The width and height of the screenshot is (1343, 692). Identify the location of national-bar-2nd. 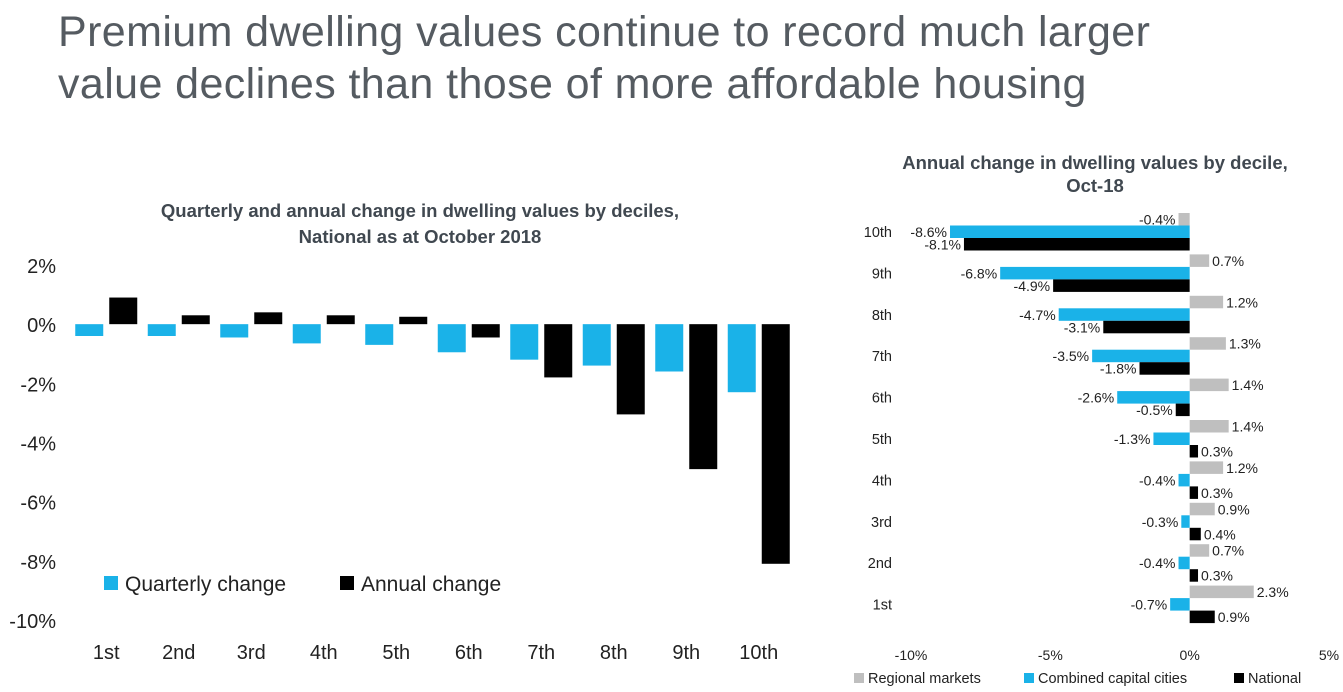
(1194, 575).